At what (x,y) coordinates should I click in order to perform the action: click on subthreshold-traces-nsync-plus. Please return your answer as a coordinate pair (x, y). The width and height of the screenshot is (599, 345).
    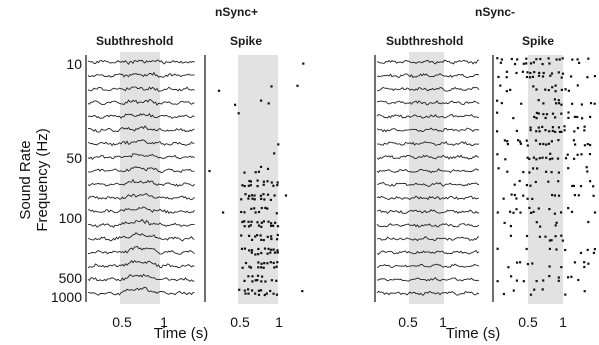
    Looking at the image, I should click on (141, 177).